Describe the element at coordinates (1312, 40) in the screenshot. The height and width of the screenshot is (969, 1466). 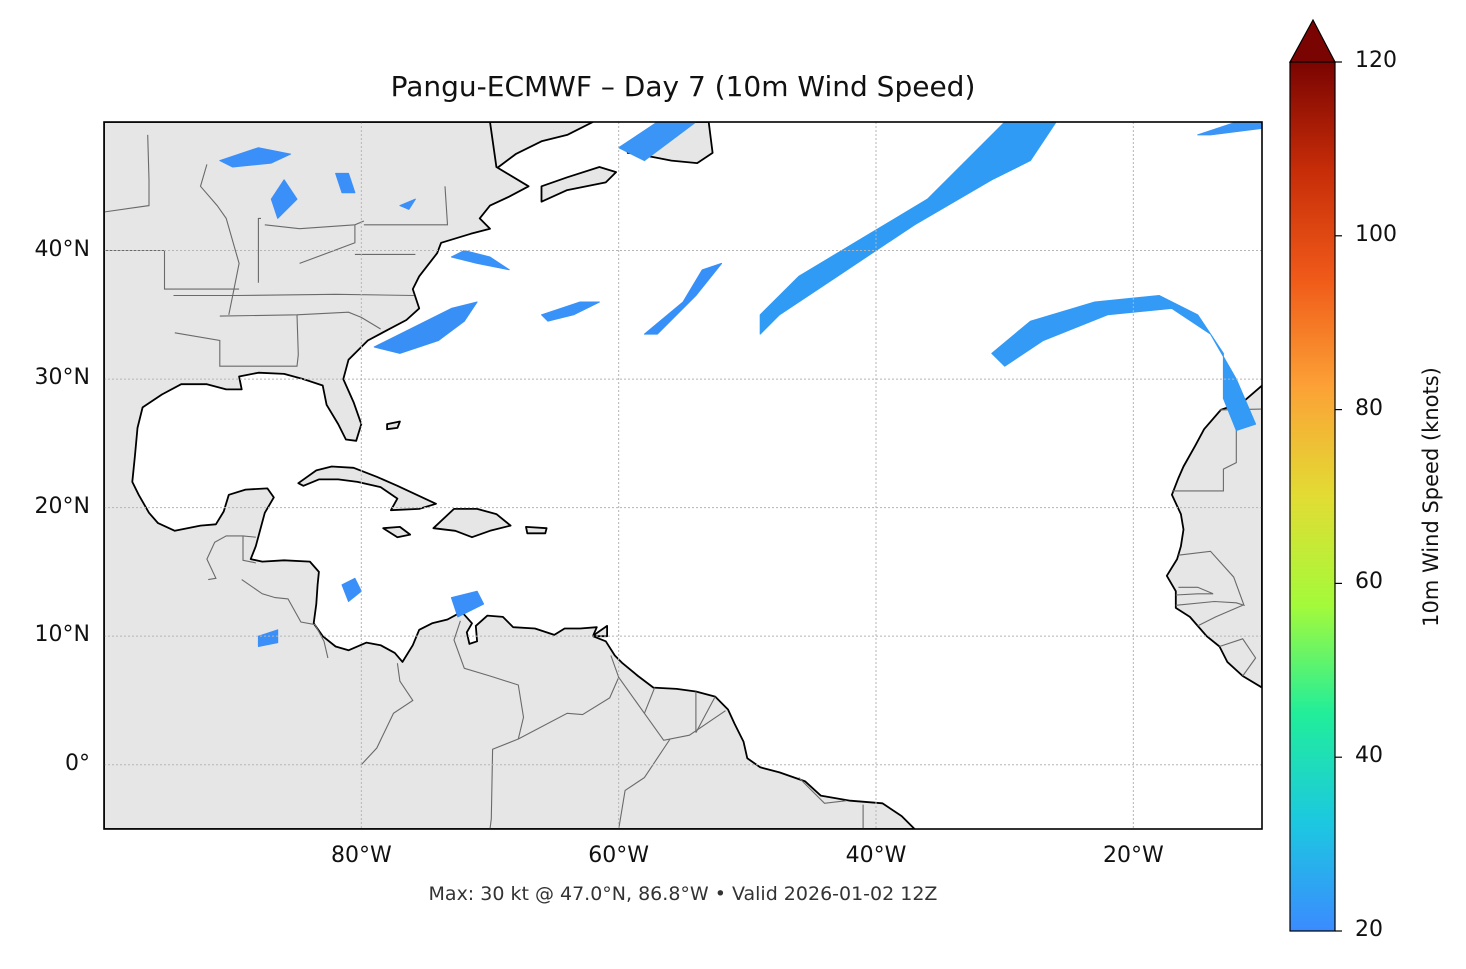
I see `colorbar-extend-arrow` at that location.